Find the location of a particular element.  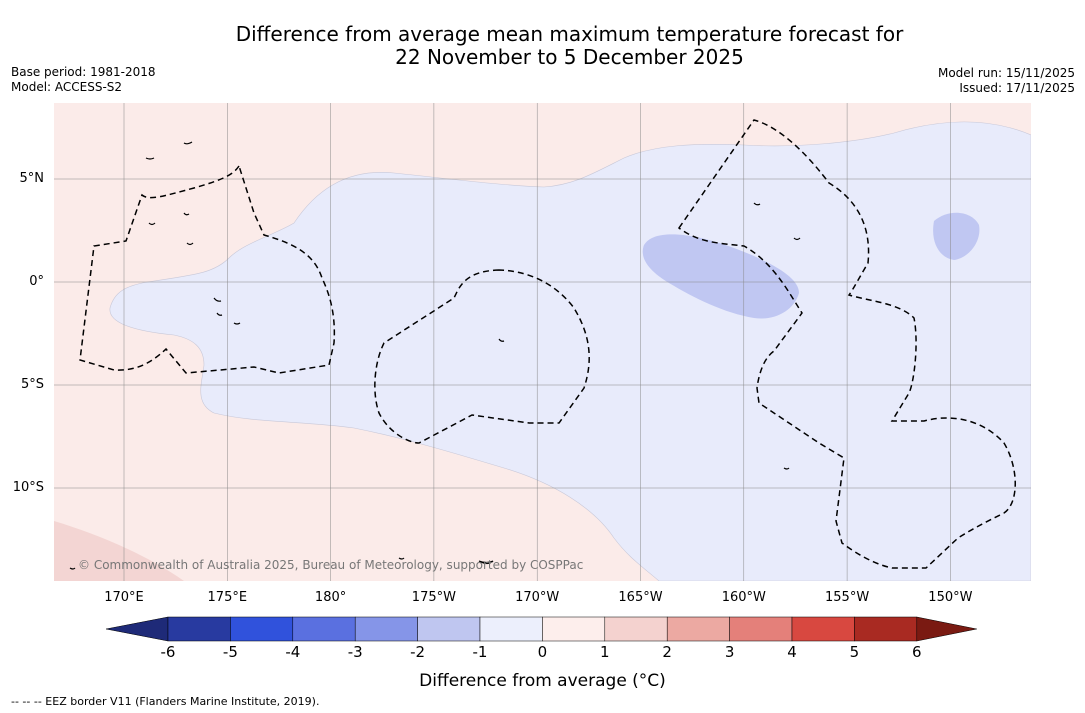

colorbar-tick-label: -5 is located at coordinates (230, 652).